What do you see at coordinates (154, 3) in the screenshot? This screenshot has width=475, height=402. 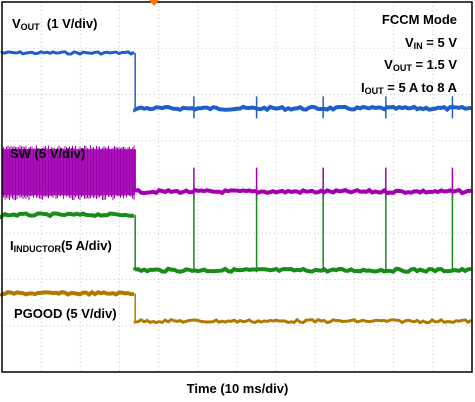 I see `trigger-marker-icon` at bounding box center [154, 3].